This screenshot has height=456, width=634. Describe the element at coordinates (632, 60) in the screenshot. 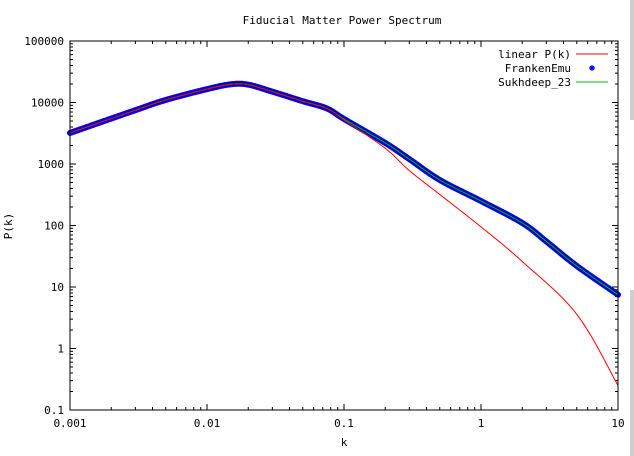

I see `window-edge-bar` at that location.